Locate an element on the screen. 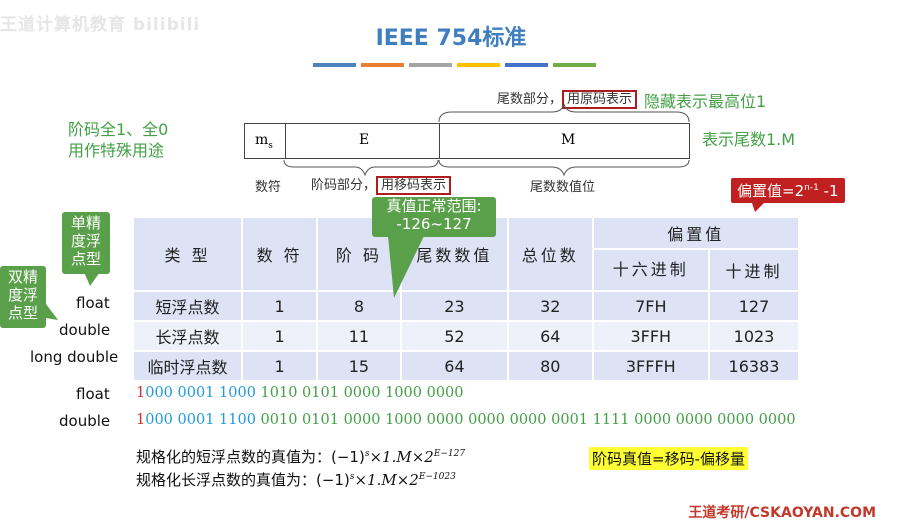 The image size is (902, 522). sign-label: 数符 is located at coordinates (268, 187).